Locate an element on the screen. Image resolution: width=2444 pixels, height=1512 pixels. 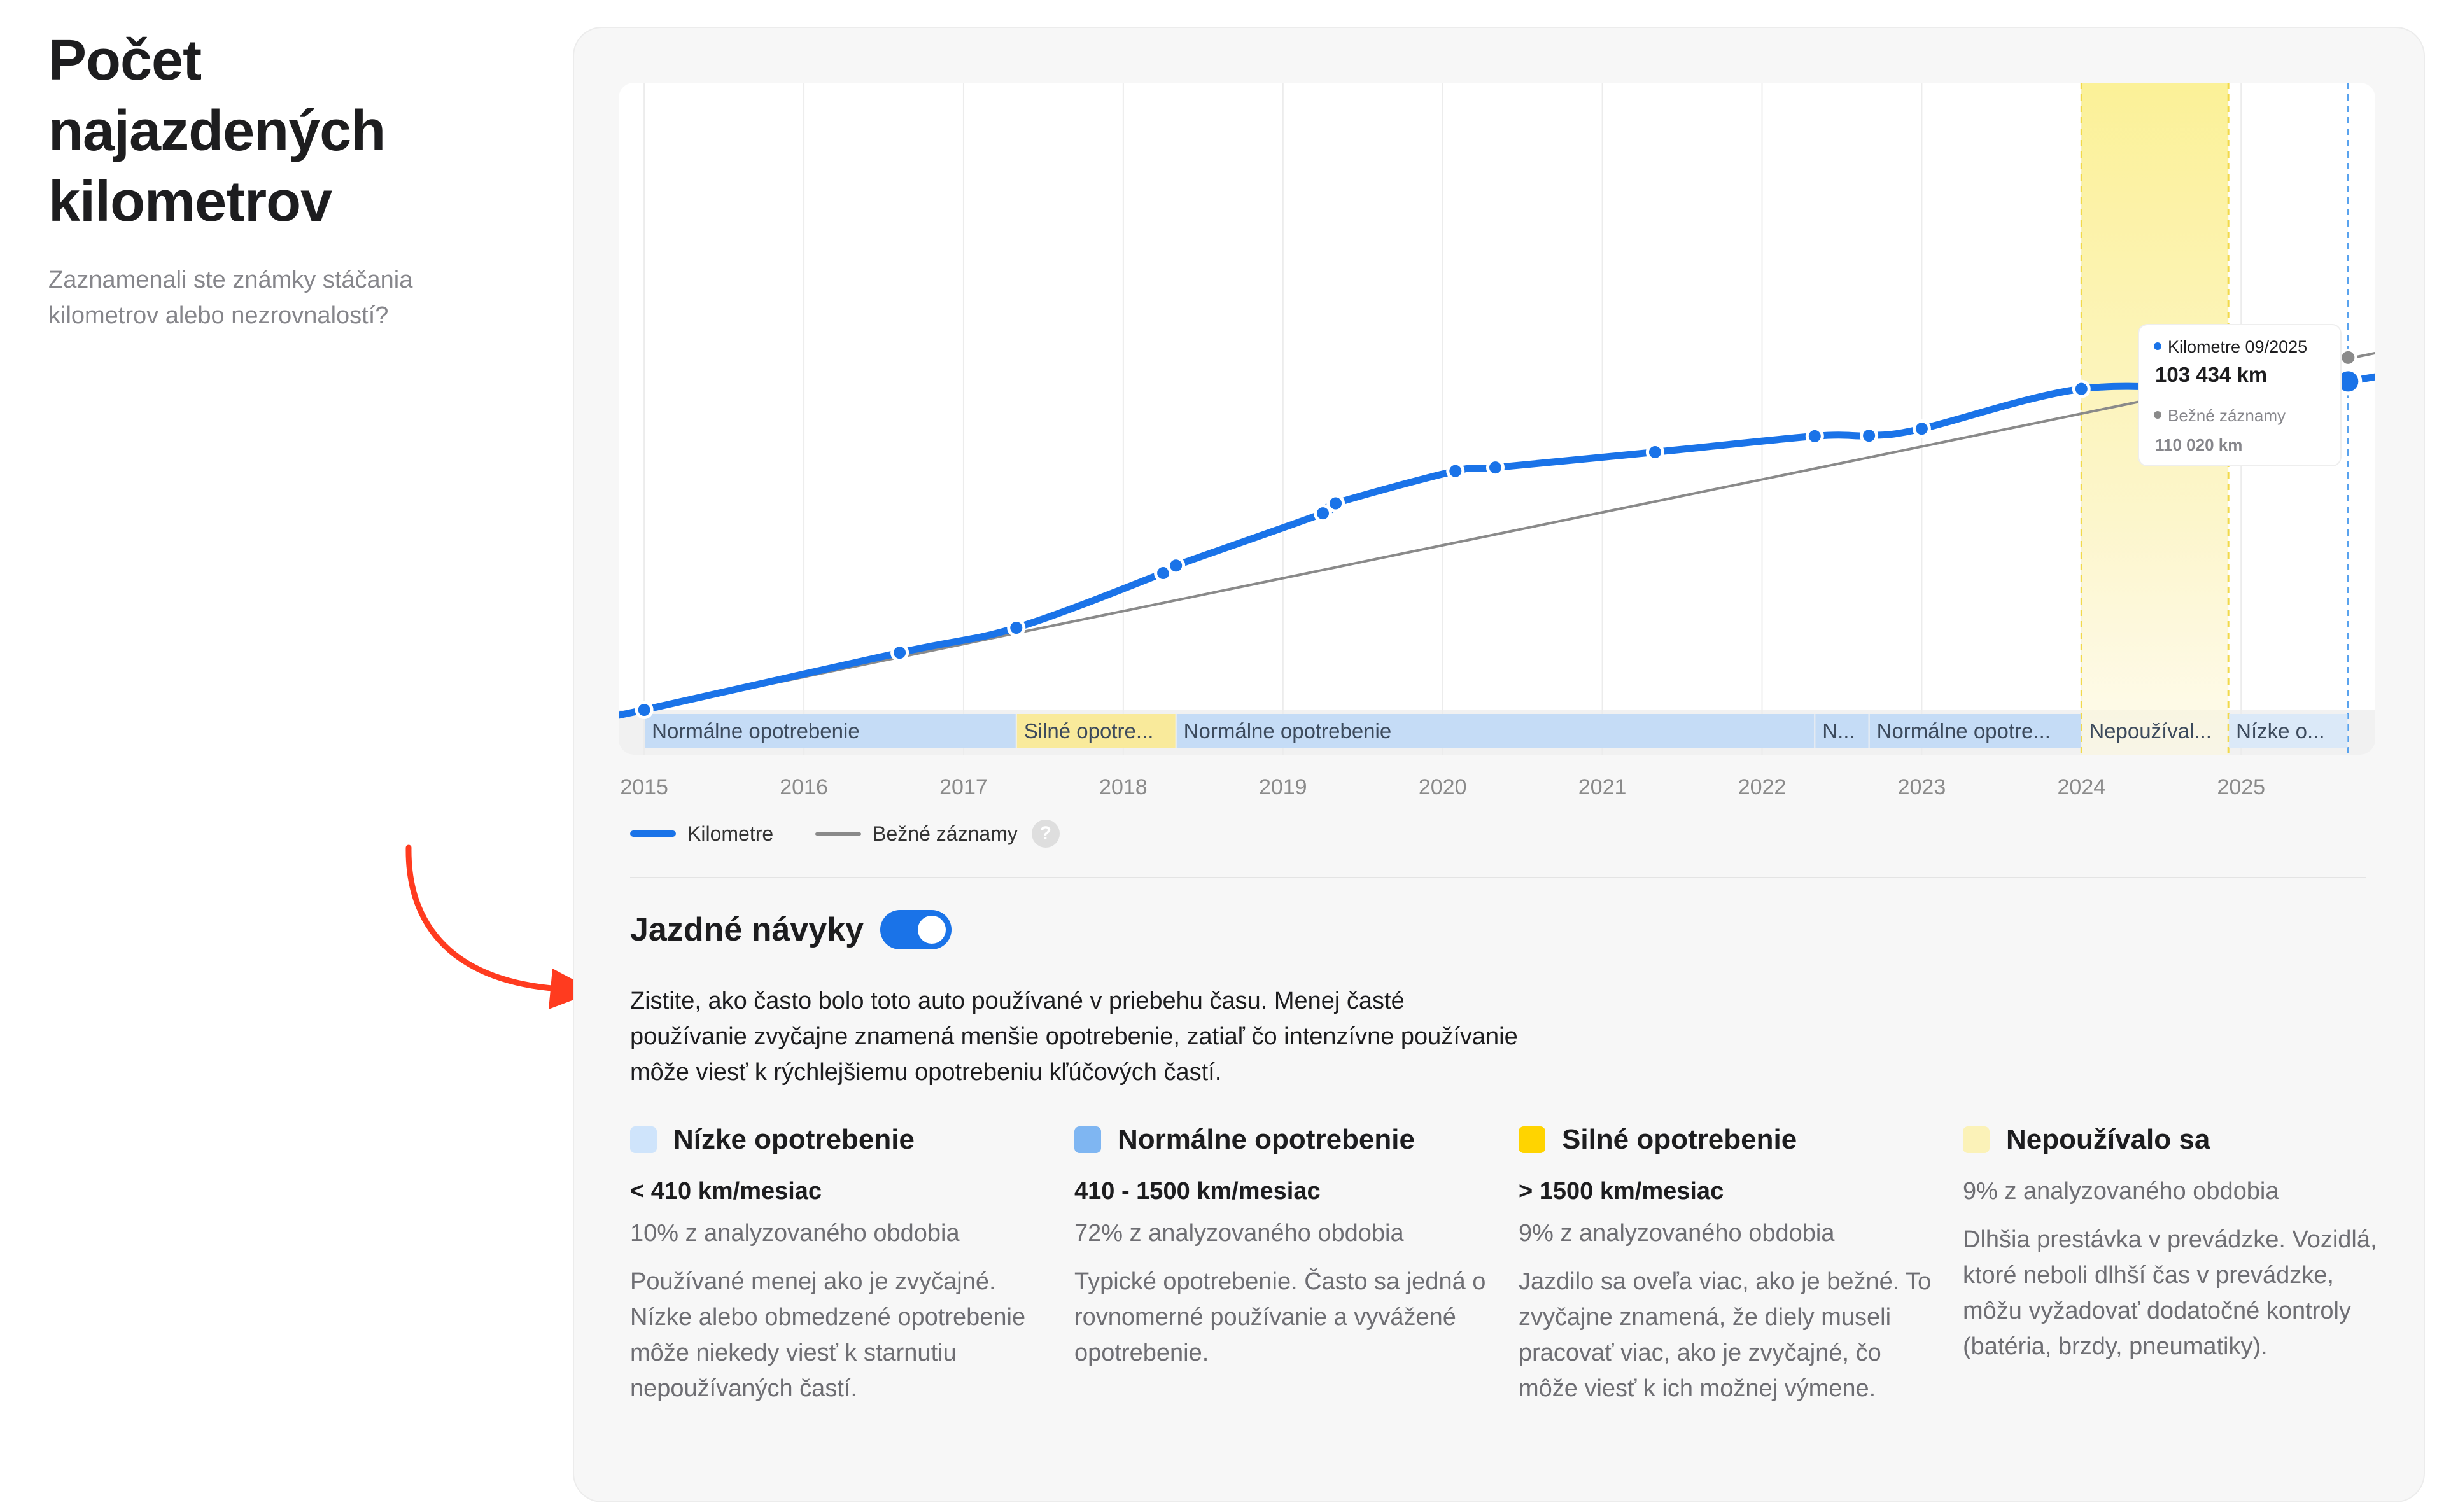
category-range: > 1500 km/mesiac is located at coordinates (1621, 1191).